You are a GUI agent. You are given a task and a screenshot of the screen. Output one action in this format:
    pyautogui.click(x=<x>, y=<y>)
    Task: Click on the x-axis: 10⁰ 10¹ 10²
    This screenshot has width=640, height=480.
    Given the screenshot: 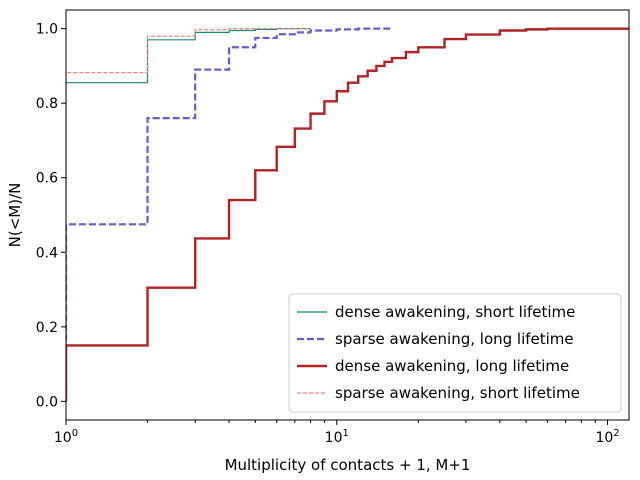 What is the action you would take?
    pyautogui.click(x=337, y=433)
    